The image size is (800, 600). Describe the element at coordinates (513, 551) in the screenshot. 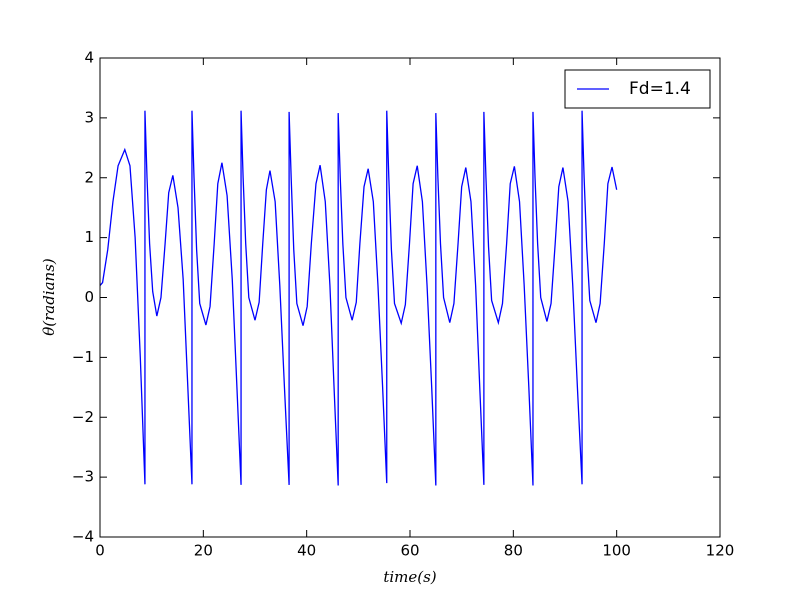

I see `x-tick-label: 80` at that location.